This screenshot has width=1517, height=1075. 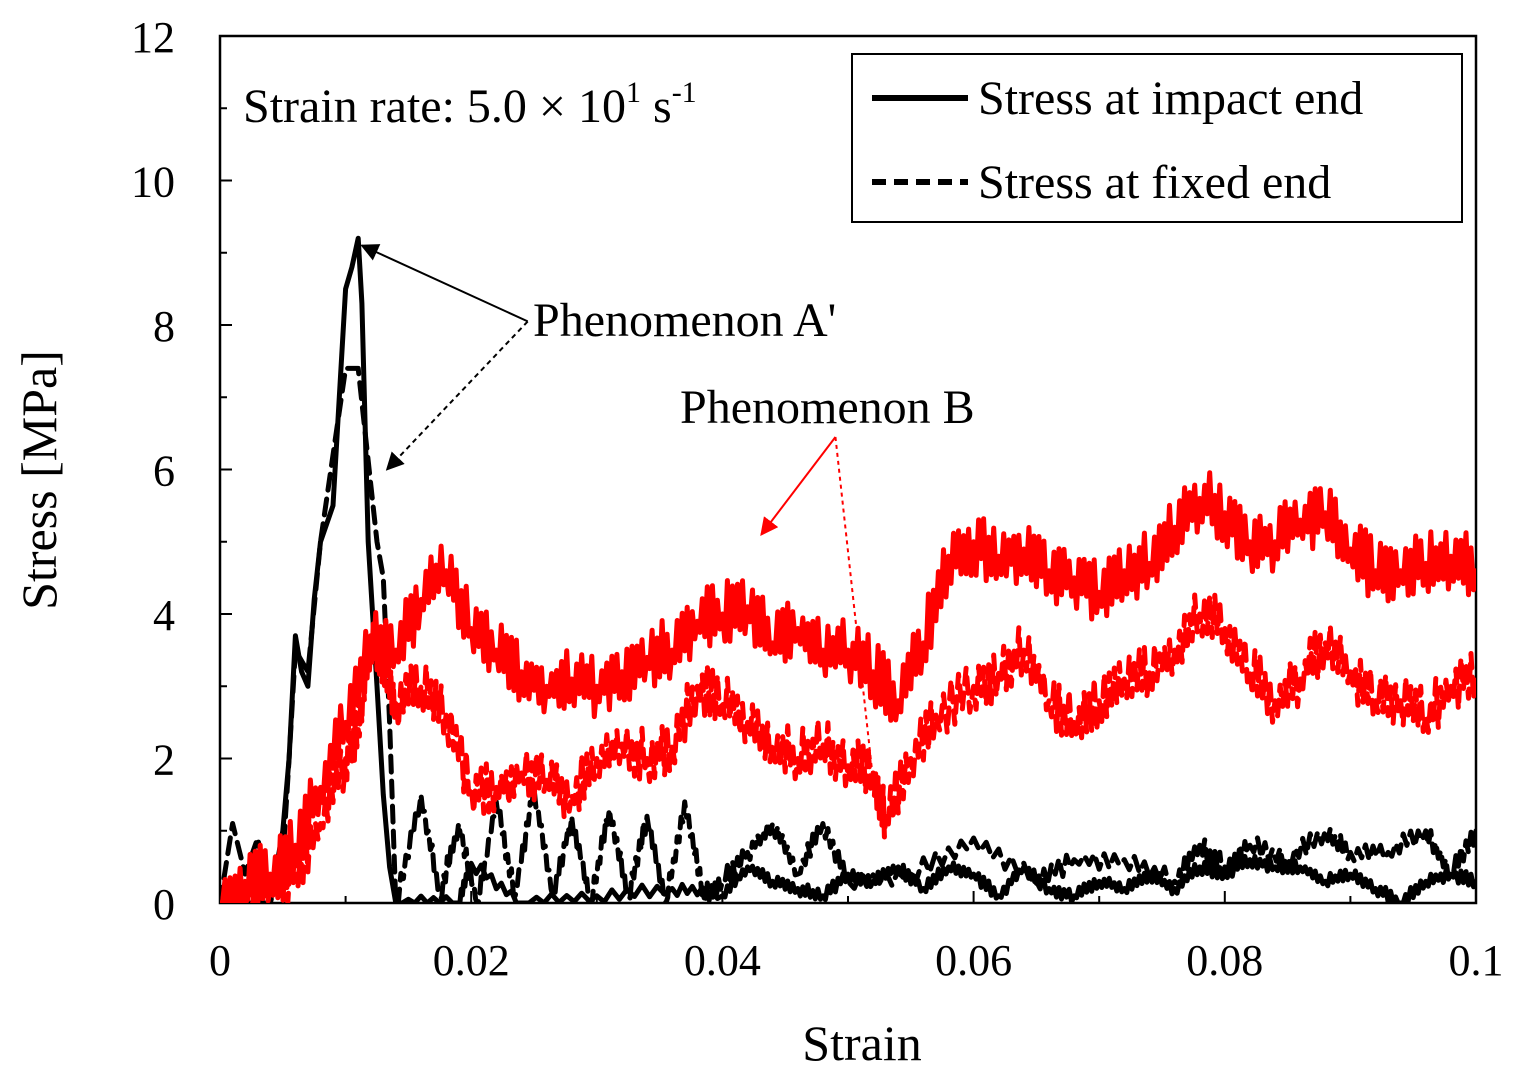 What do you see at coordinates (684, 320) in the screenshot?
I see `phenomenon-a-label: Phenomenon A'` at bounding box center [684, 320].